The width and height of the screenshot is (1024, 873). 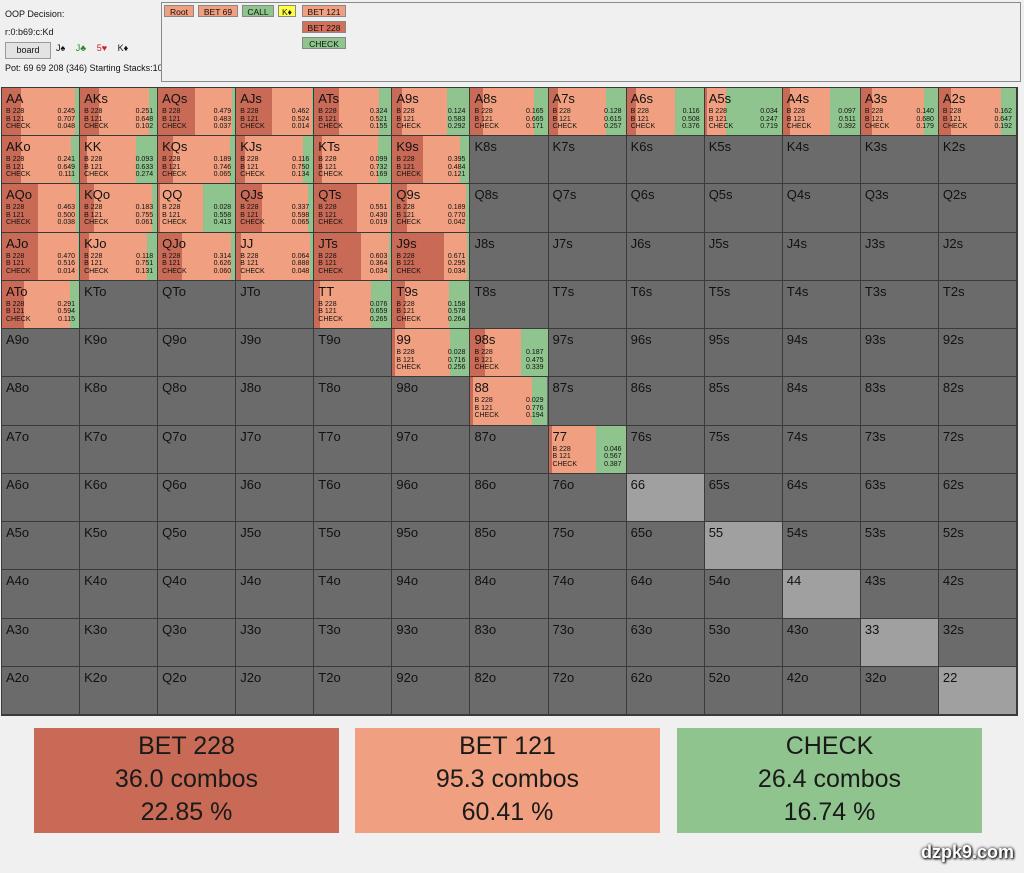 What do you see at coordinates (899, 449) in the screenshot?
I see `hand-cell: 73s` at bounding box center [899, 449].